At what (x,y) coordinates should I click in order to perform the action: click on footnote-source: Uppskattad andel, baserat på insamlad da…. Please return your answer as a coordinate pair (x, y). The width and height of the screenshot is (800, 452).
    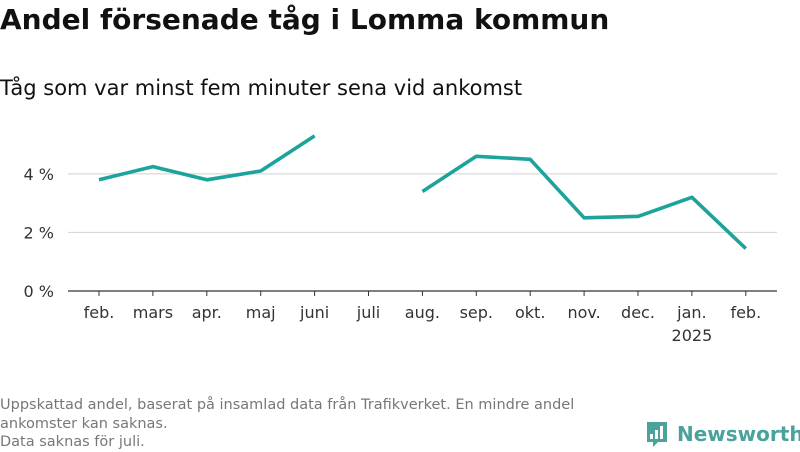
    Looking at the image, I should click on (287, 414).